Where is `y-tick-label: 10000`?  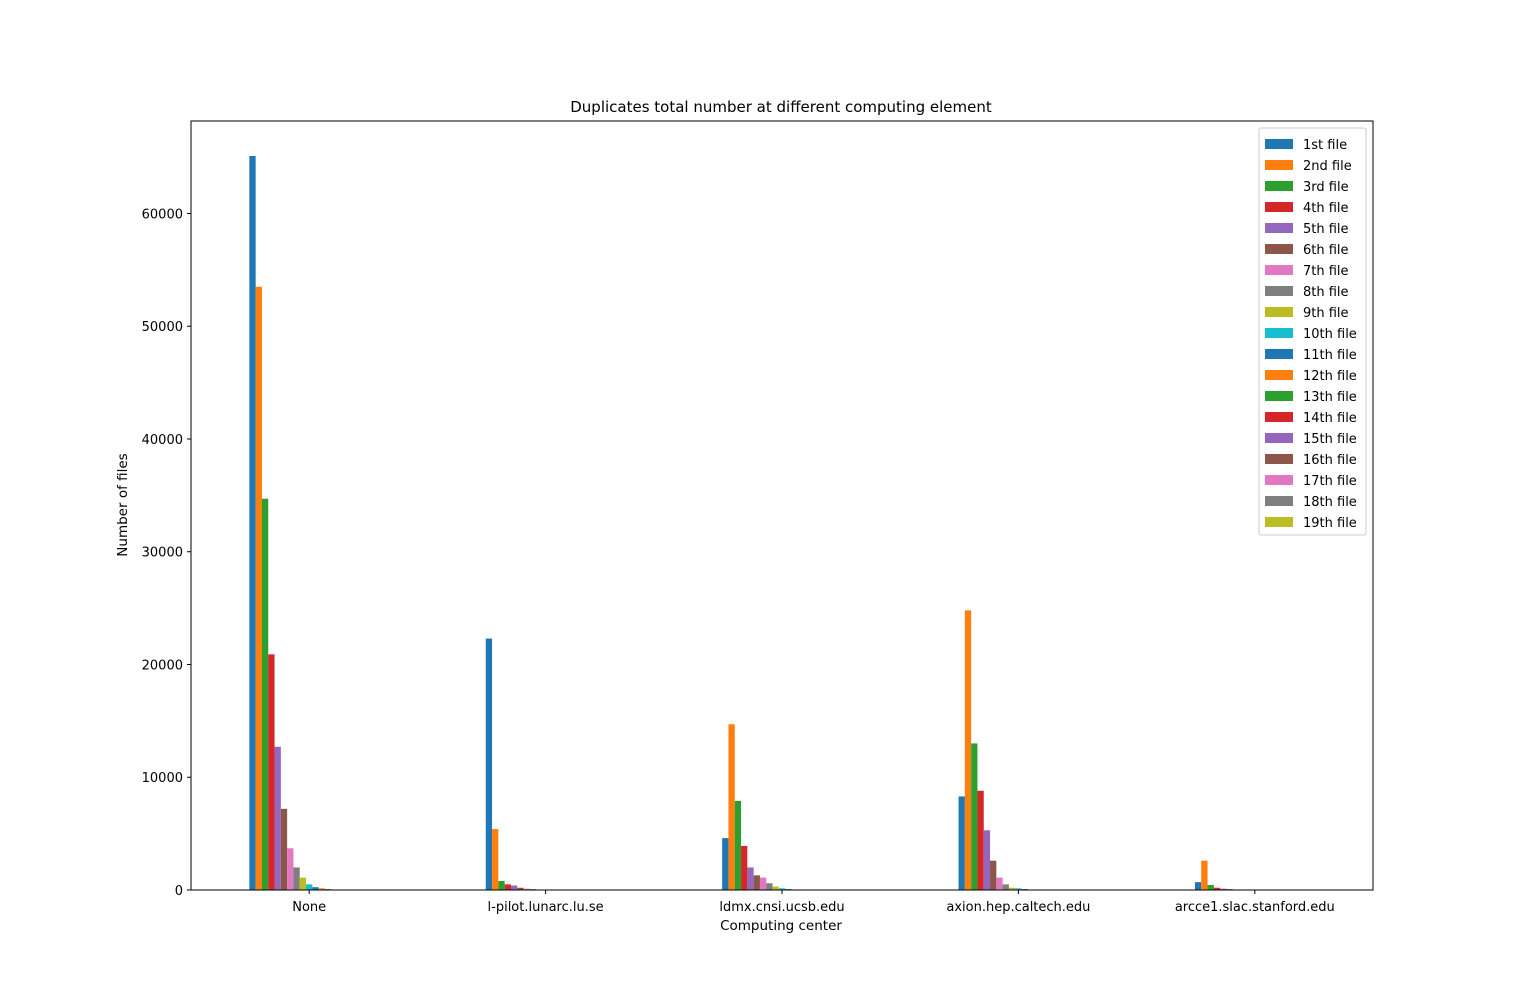
y-tick-label: 10000 is located at coordinates (162, 778).